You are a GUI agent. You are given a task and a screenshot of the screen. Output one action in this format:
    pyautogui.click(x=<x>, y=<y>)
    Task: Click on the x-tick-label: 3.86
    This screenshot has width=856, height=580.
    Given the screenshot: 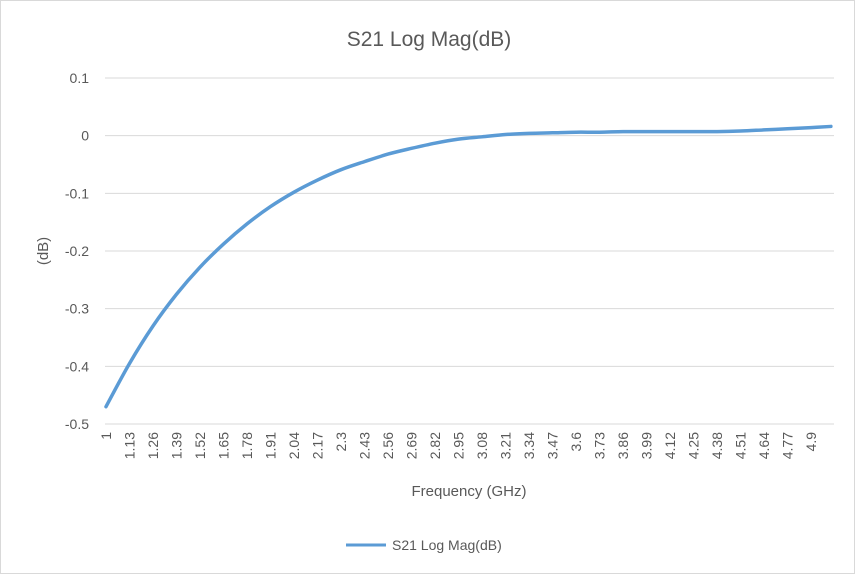 What is the action you would take?
    pyautogui.click(x=623, y=445)
    